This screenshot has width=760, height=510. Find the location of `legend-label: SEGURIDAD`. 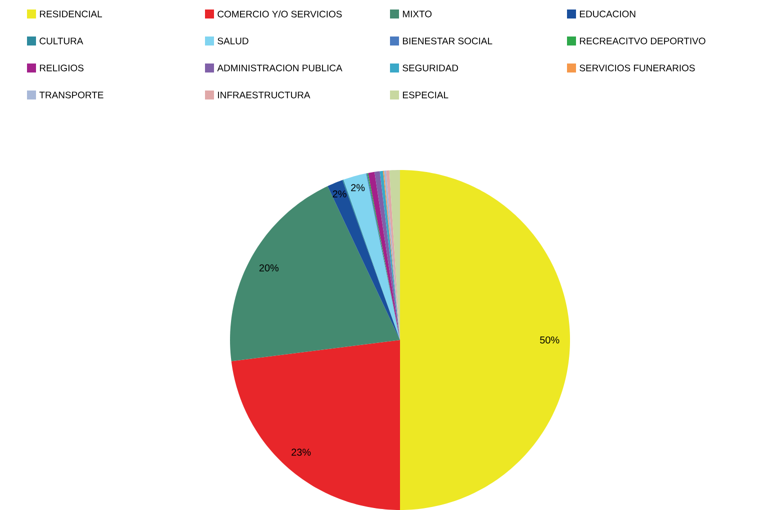

legend-label: SEGURIDAD is located at coordinates (430, 68).